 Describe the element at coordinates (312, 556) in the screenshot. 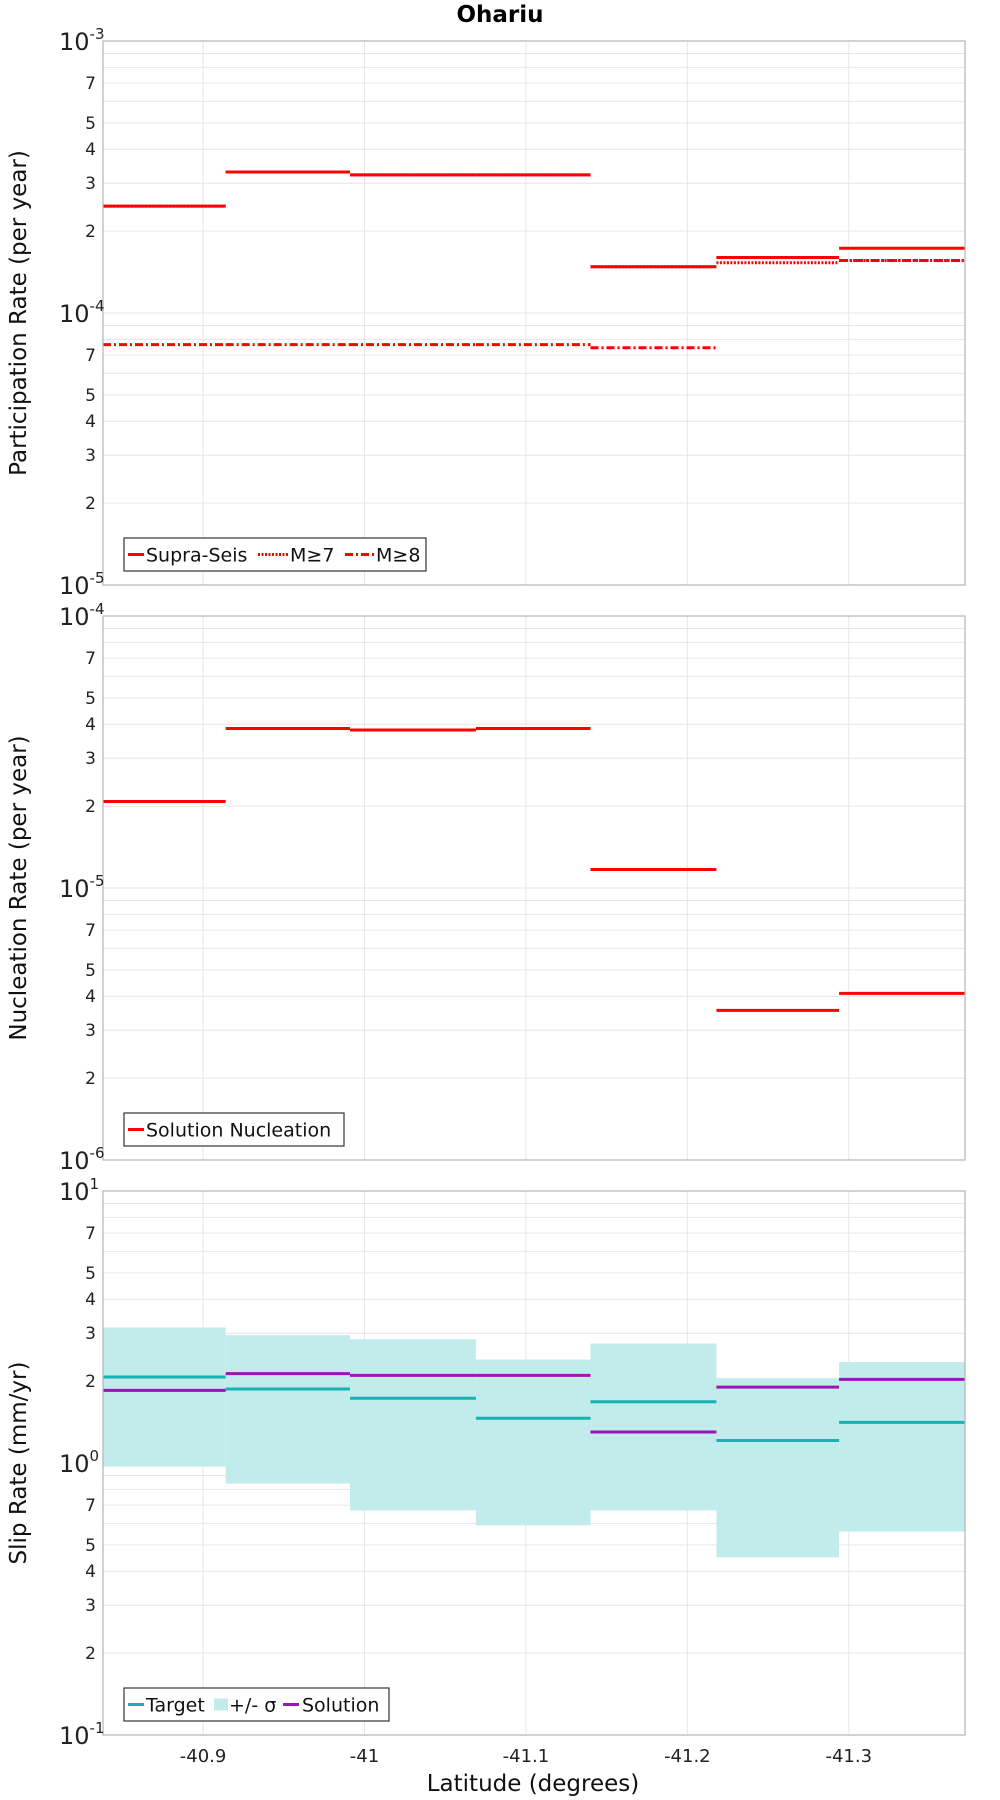

I see `legend-entry: M≥7` at that location.